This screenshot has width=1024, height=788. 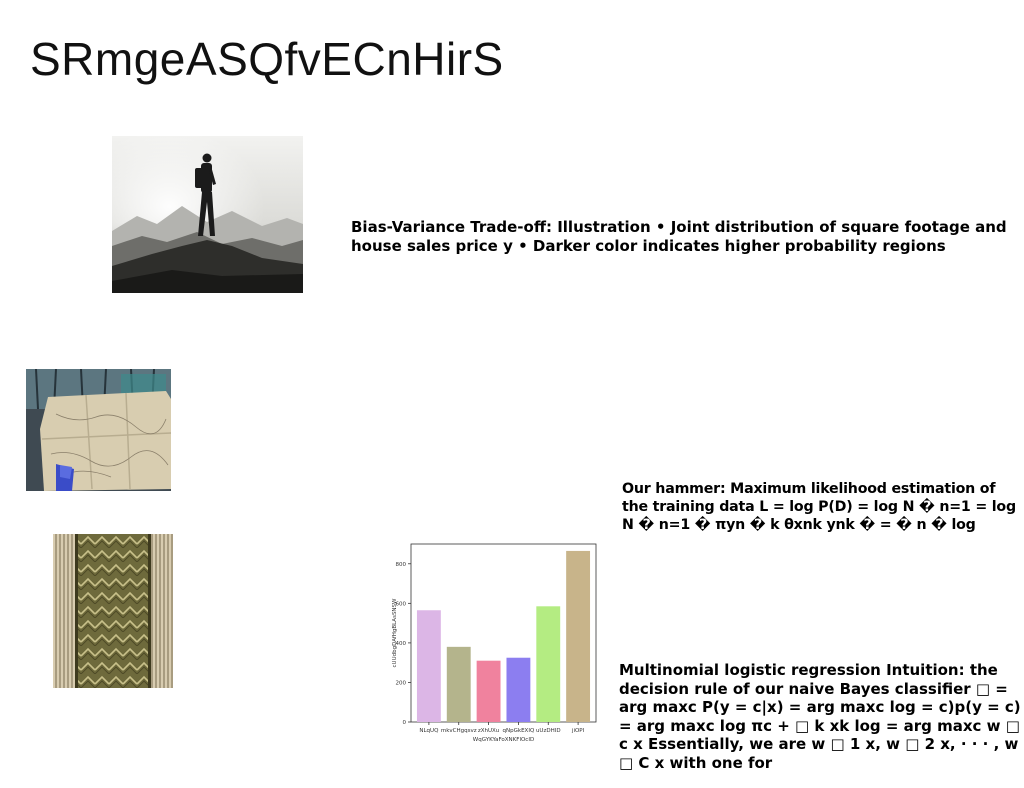 What do you see at coordinates (401, 565) in the screenshot?
I see `y-tick-label: 800` at bounding box center [401, 565].